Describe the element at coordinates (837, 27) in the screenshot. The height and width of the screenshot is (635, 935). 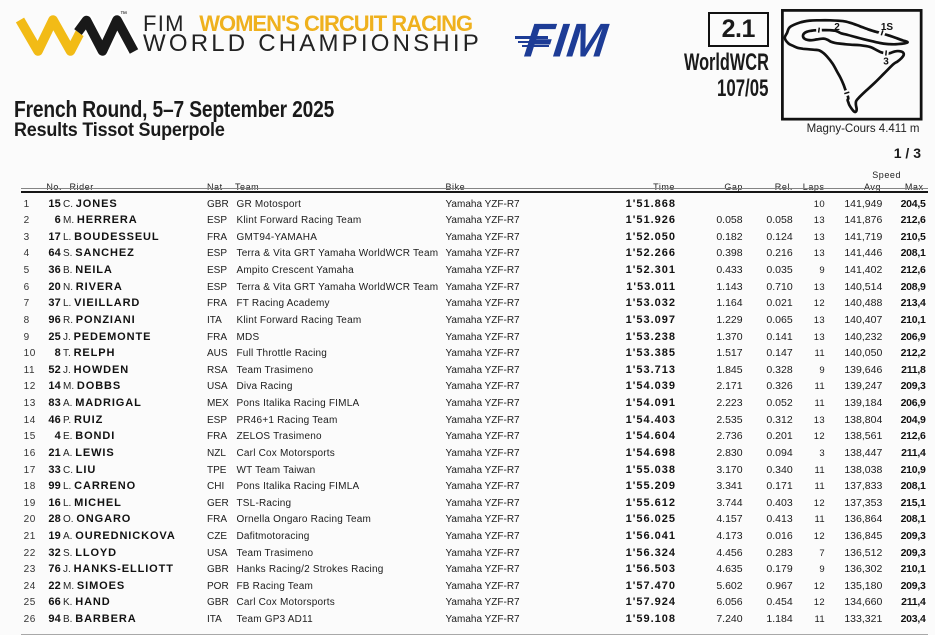
I see `svg-text: 2` at that location.